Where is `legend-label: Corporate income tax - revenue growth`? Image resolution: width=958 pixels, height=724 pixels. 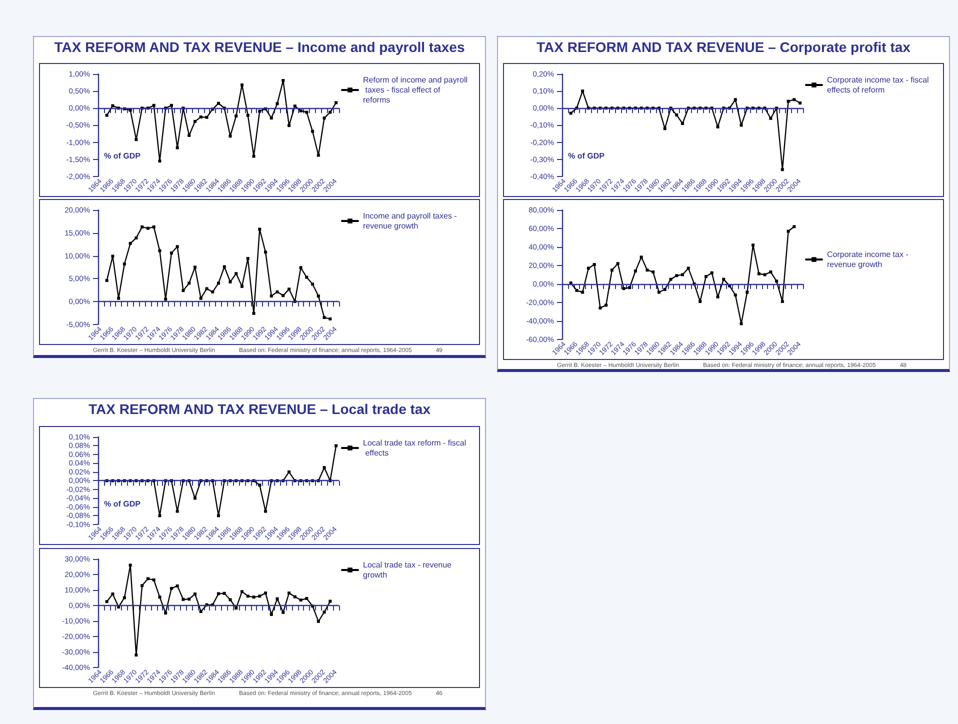 legend-label: Corporate income tax - revenue growth is located at coordinates (869, 260).